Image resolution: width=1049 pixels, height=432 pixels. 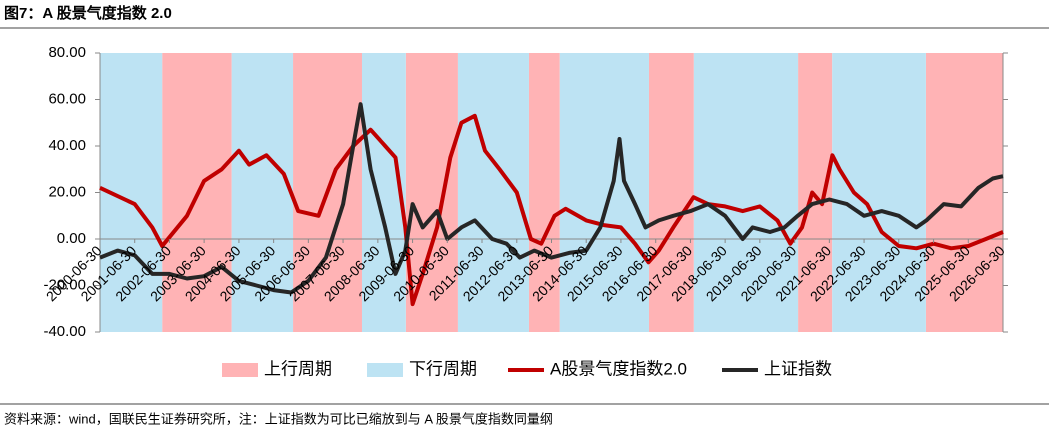 What do you see at coordinates (71, 238) in the screenshot?
I see `y-tick-label: 0.00` at bounding box center [71, 238].